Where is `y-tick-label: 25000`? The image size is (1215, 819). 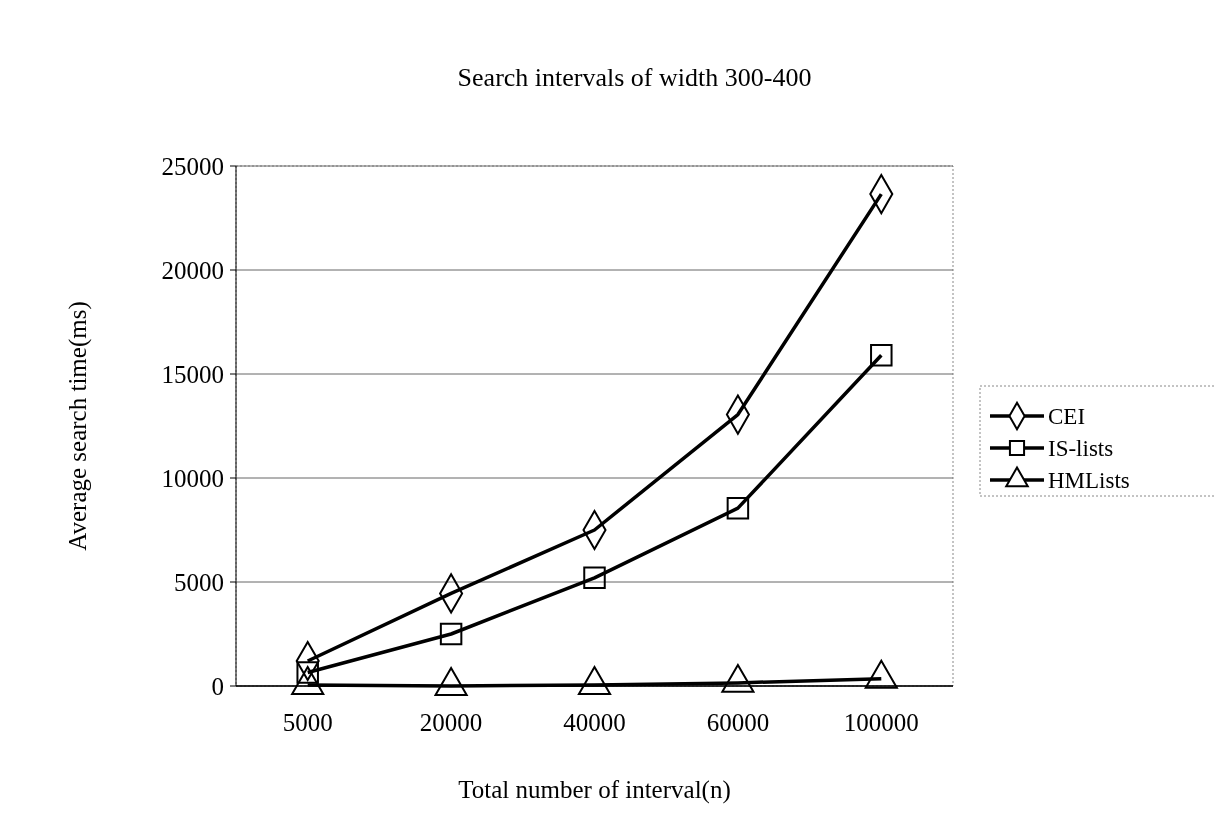
y-tick-label: 25000 is located at coordinates (192, 166).